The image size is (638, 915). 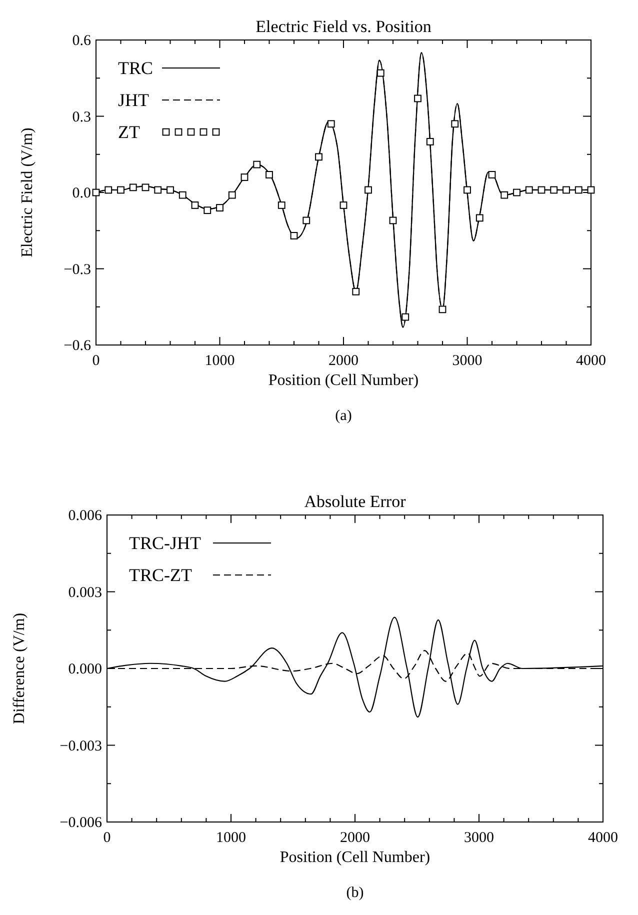 I want to click on y-tick-label: −0.6, so click(x=78, y=346).